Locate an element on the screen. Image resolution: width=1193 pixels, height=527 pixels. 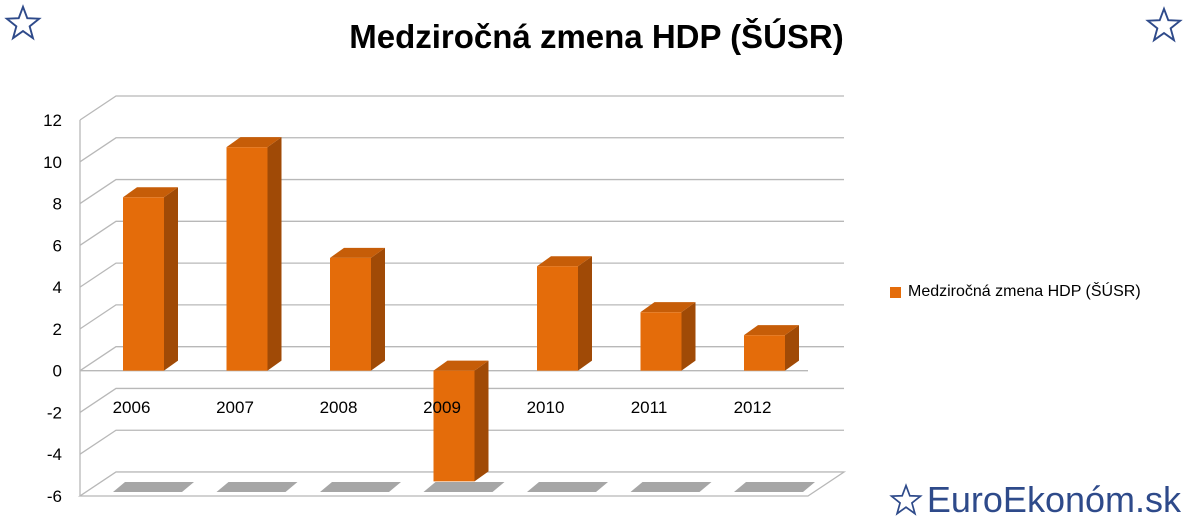
legend-label: Medziročná zmena HDP (ŠÚSR) is located at coordinates (1024, 291).